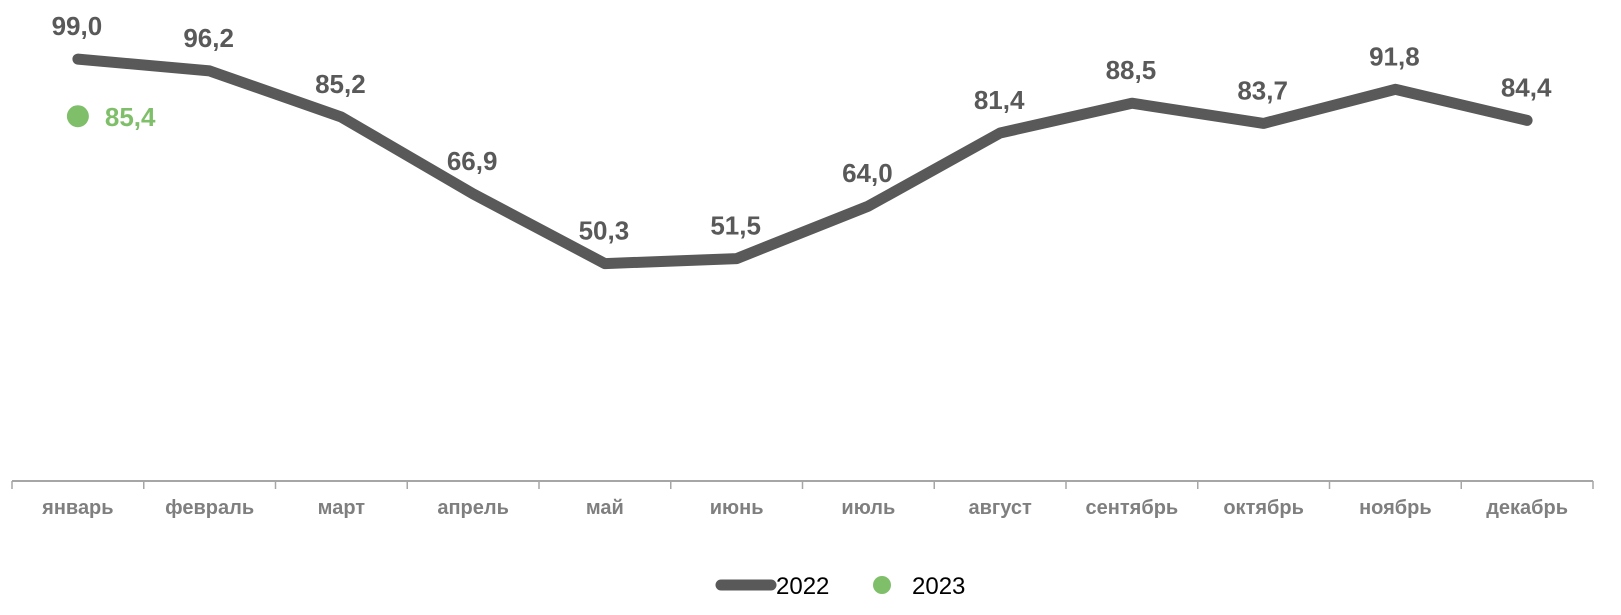  Describe the element at coordinates (802, 586) in the screenshot. I see `legend-label-2022: 2022` at that location.